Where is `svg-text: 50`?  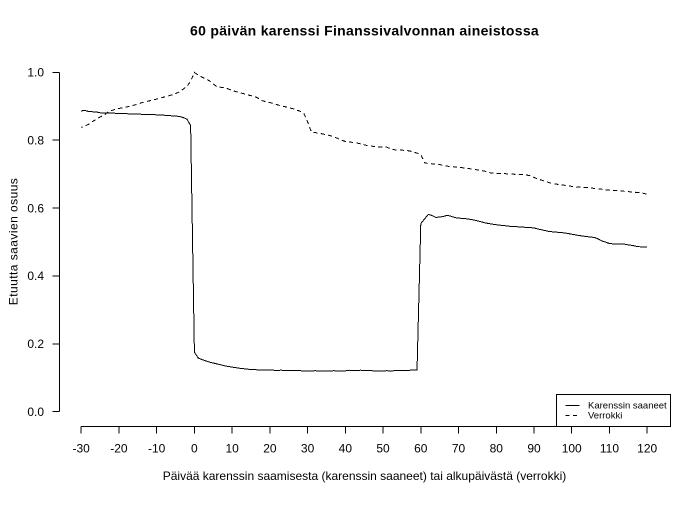 svg-text: 50 is located at coordinates (383, 449).